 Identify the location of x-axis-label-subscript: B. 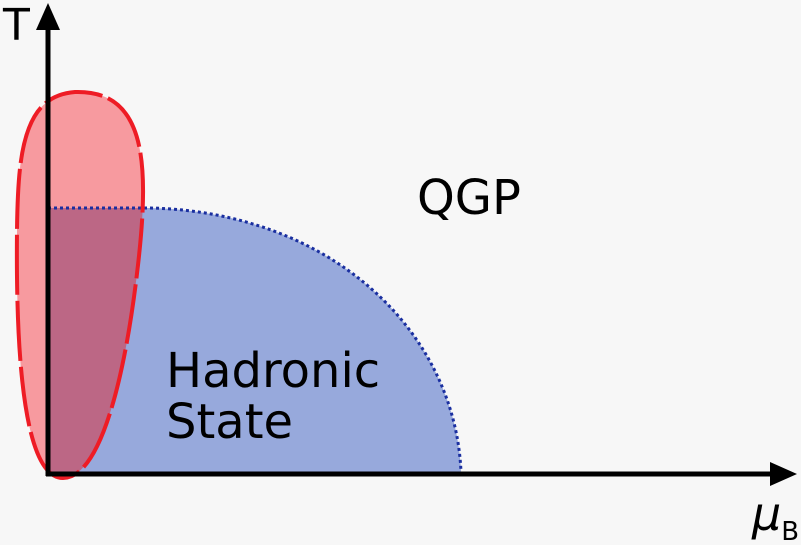
(790, 531).